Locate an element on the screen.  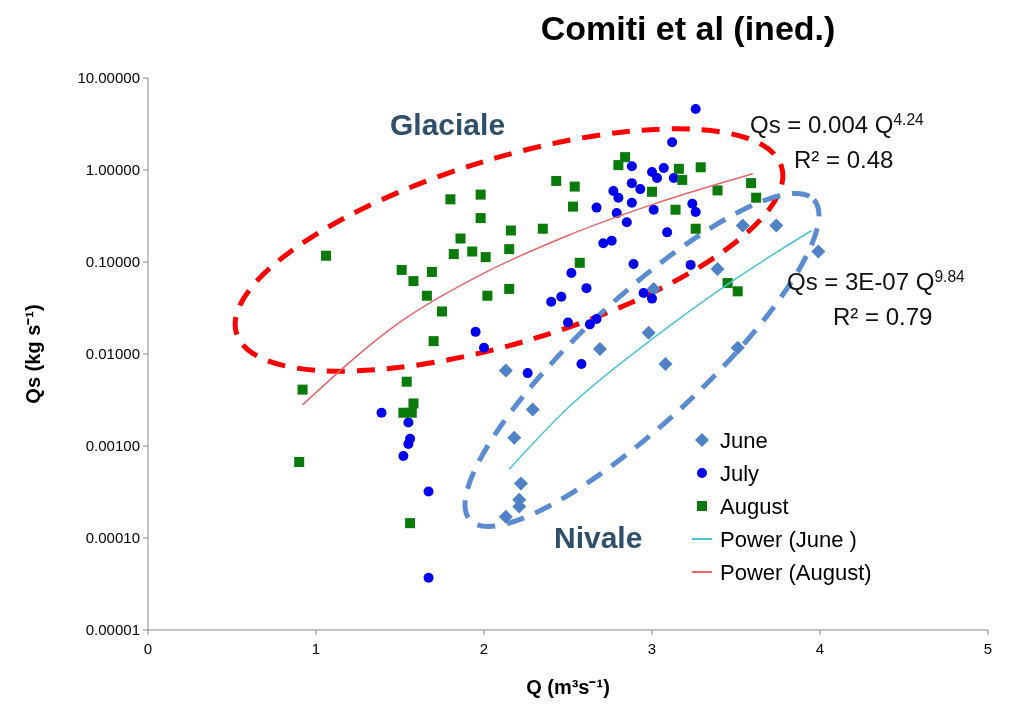
annotation: Qs = 3E-07 Q$^{9.84}$ is located at coordinates (876, 281).